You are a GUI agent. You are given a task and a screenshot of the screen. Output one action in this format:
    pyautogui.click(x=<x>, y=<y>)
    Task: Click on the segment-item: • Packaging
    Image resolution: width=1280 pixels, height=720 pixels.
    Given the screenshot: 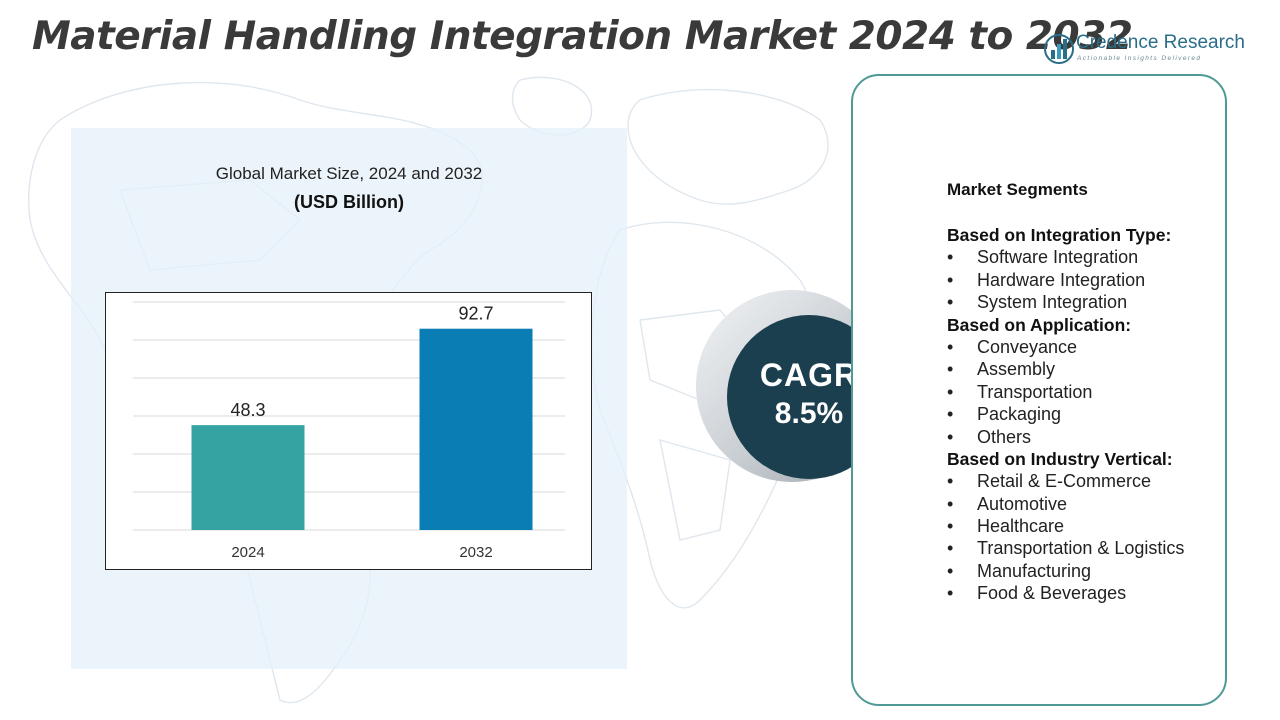 What is the action you would take?
    pyautogui.click(x=1065, y=414)
    